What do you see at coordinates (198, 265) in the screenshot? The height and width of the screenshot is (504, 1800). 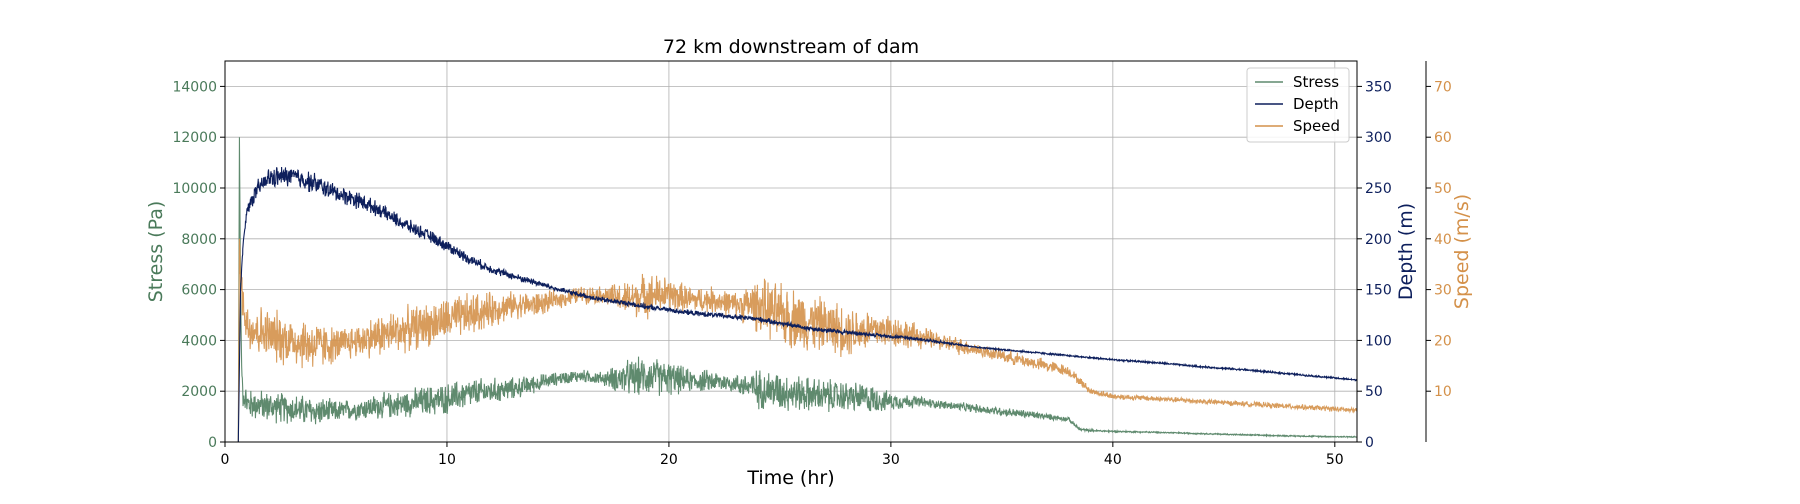 I see `stress-axis: 0 2000 4000 6000 8000 10000 12000 14000` at bounding box center [198, 265].